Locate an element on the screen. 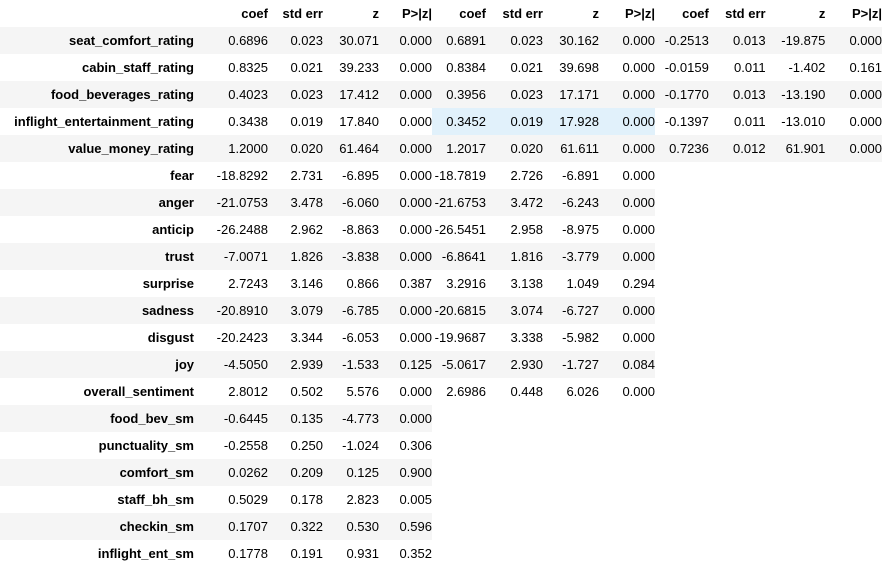  row-label: checkin_sm is located at coordinates (100, 526).